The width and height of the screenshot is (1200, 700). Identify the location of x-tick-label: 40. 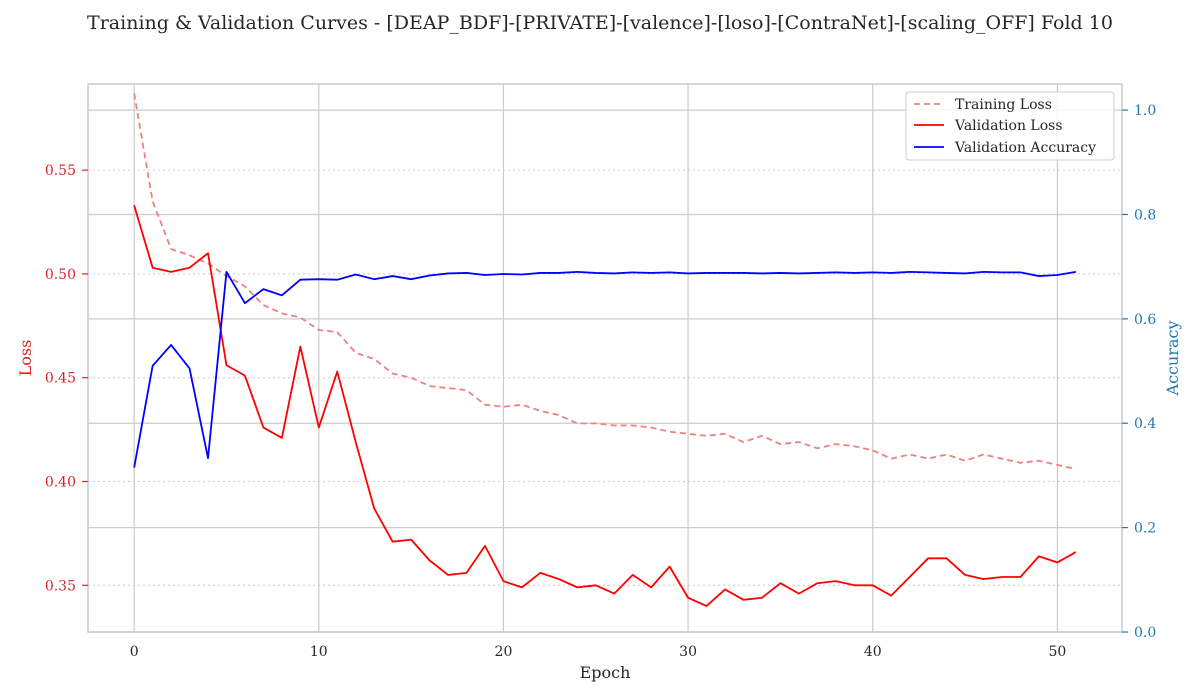
(873, 652).